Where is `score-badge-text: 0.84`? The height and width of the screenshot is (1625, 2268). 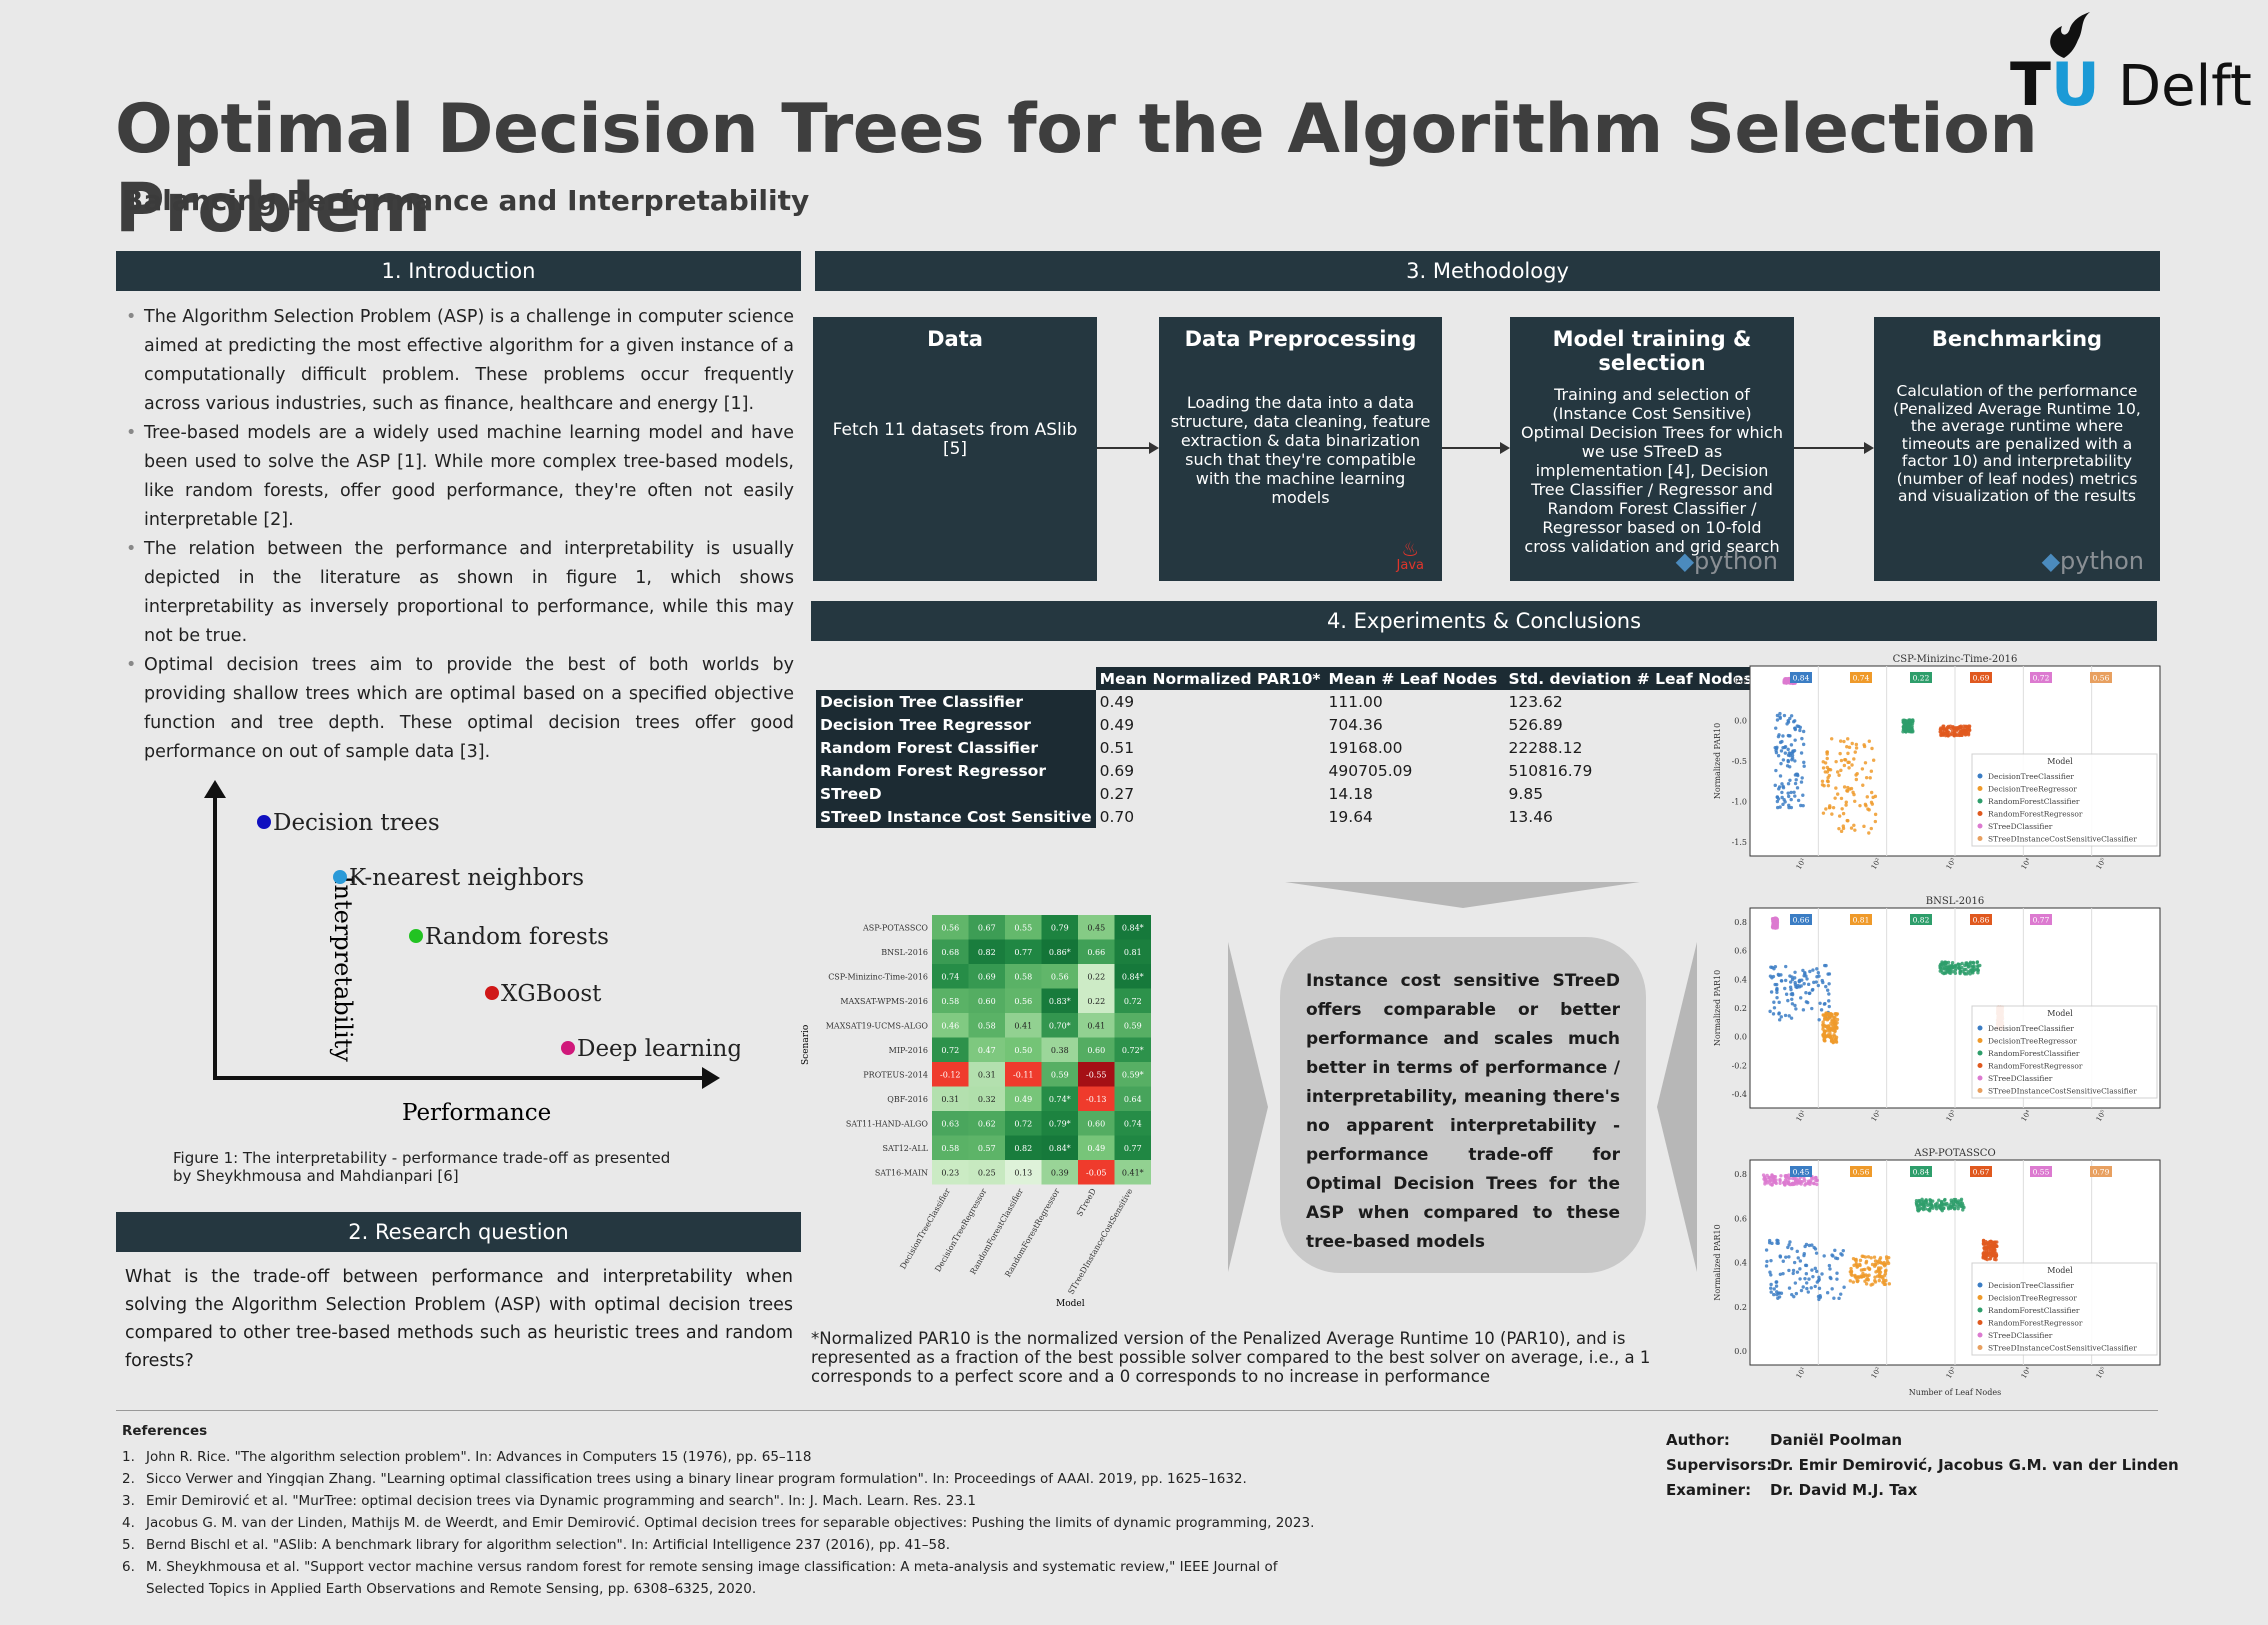 score-badge-text: 0.84 is located at coordinates (1801, 678).